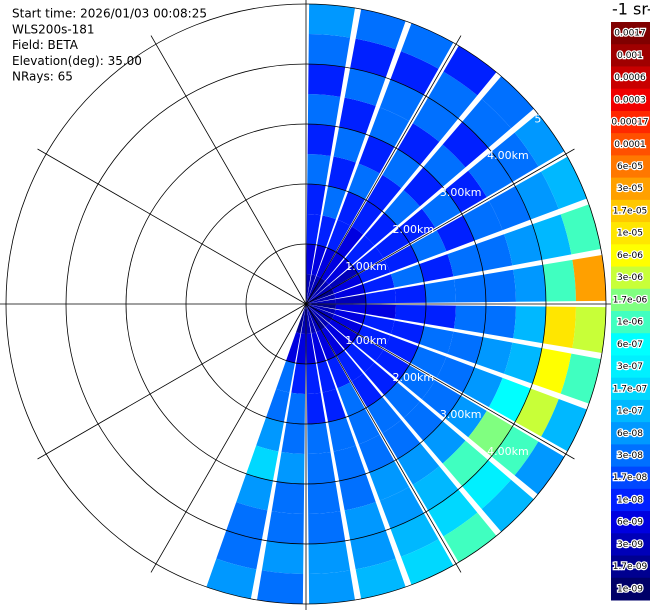 The height and width of the screenshot is (610, 650). I want to click on colorbar-label: 1e-08, so click(630, 500).